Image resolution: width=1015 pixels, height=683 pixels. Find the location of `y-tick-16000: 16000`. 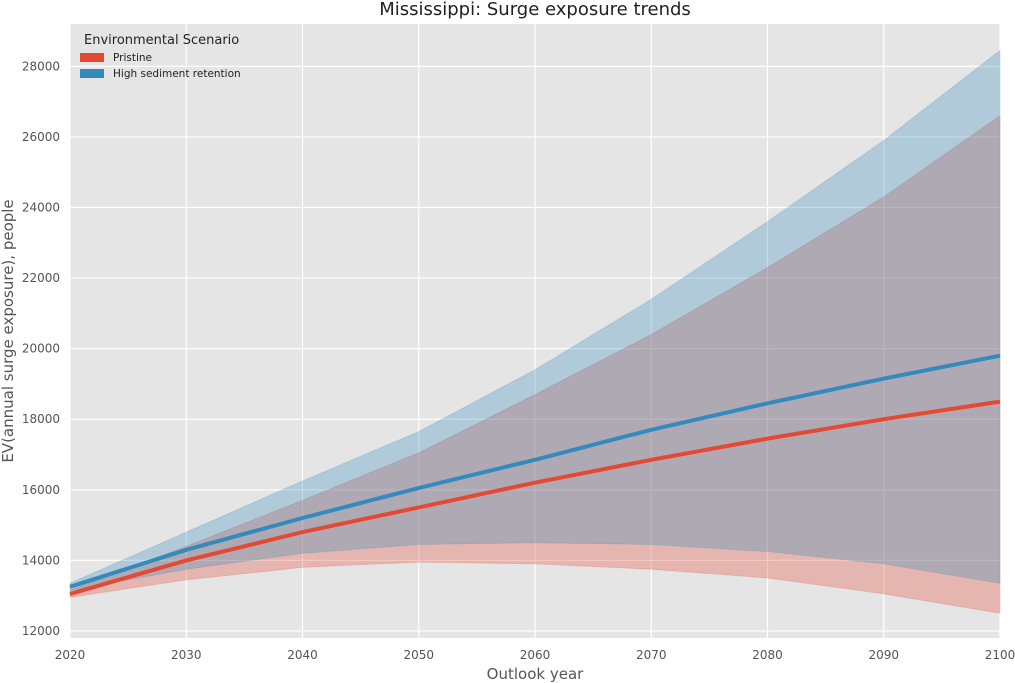

y-tick-16000: 16000 is located at coordinates (41, 490).